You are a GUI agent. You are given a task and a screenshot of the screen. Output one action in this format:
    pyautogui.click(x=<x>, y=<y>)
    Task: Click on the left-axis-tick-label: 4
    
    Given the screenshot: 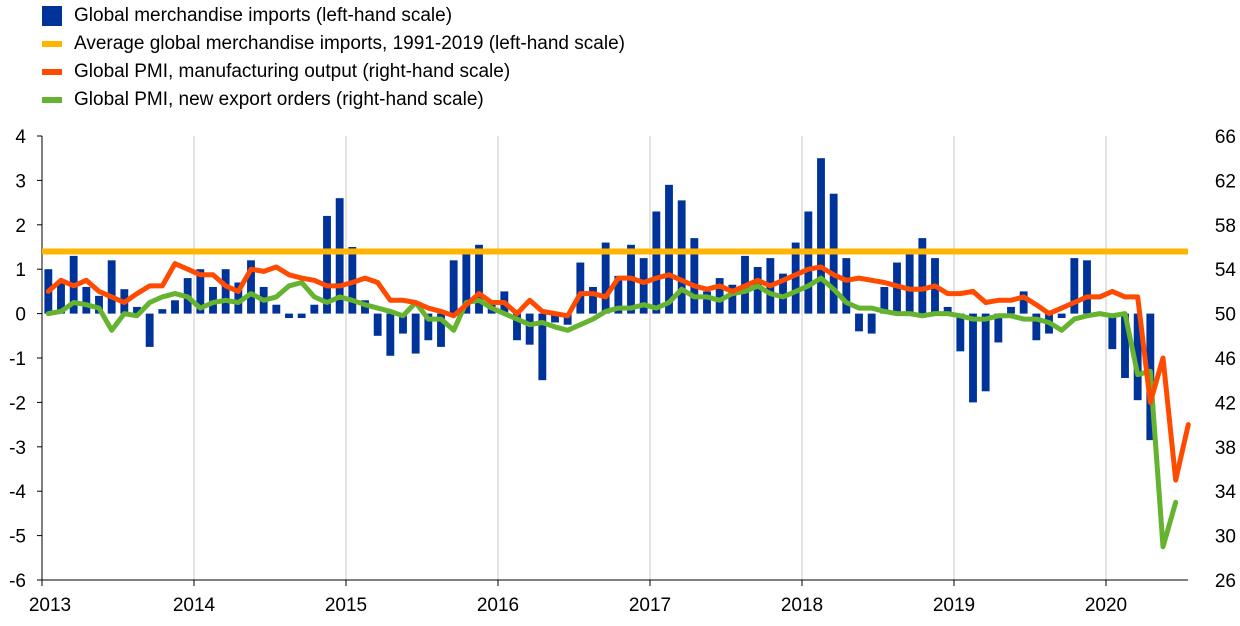 What is the action you would take?
    pyautogui.click(x=20, y=137)
    